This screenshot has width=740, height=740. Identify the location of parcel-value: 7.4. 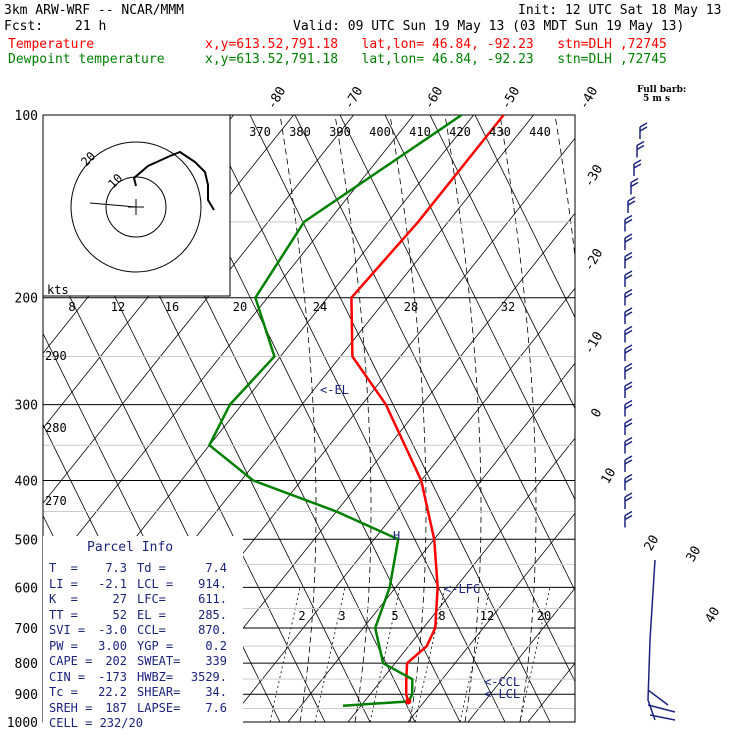
(216, 568).